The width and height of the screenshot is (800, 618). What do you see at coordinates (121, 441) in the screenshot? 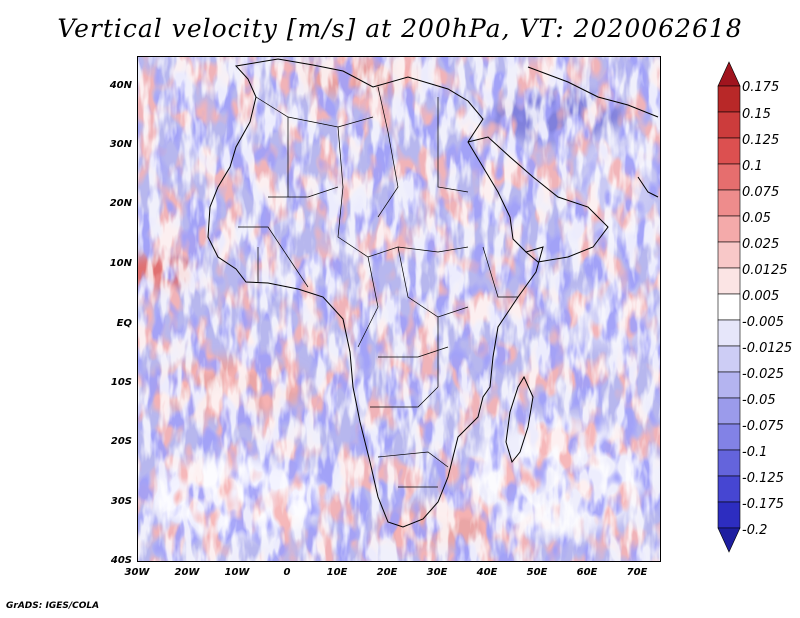
I see `lat-label-20s: 20S` at bounding box center [121, 441].